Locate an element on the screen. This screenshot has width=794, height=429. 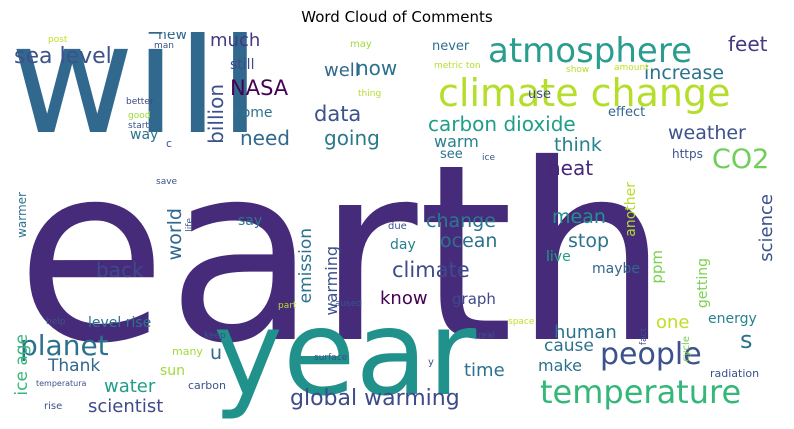
word-stop: stop is located at coordinates (589, 241).